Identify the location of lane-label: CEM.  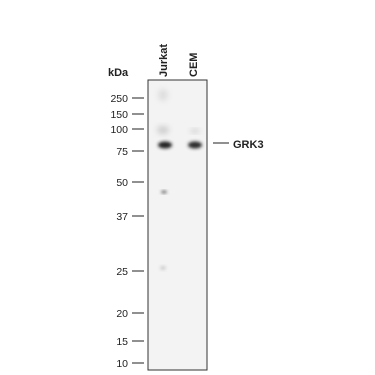
(194, 65).